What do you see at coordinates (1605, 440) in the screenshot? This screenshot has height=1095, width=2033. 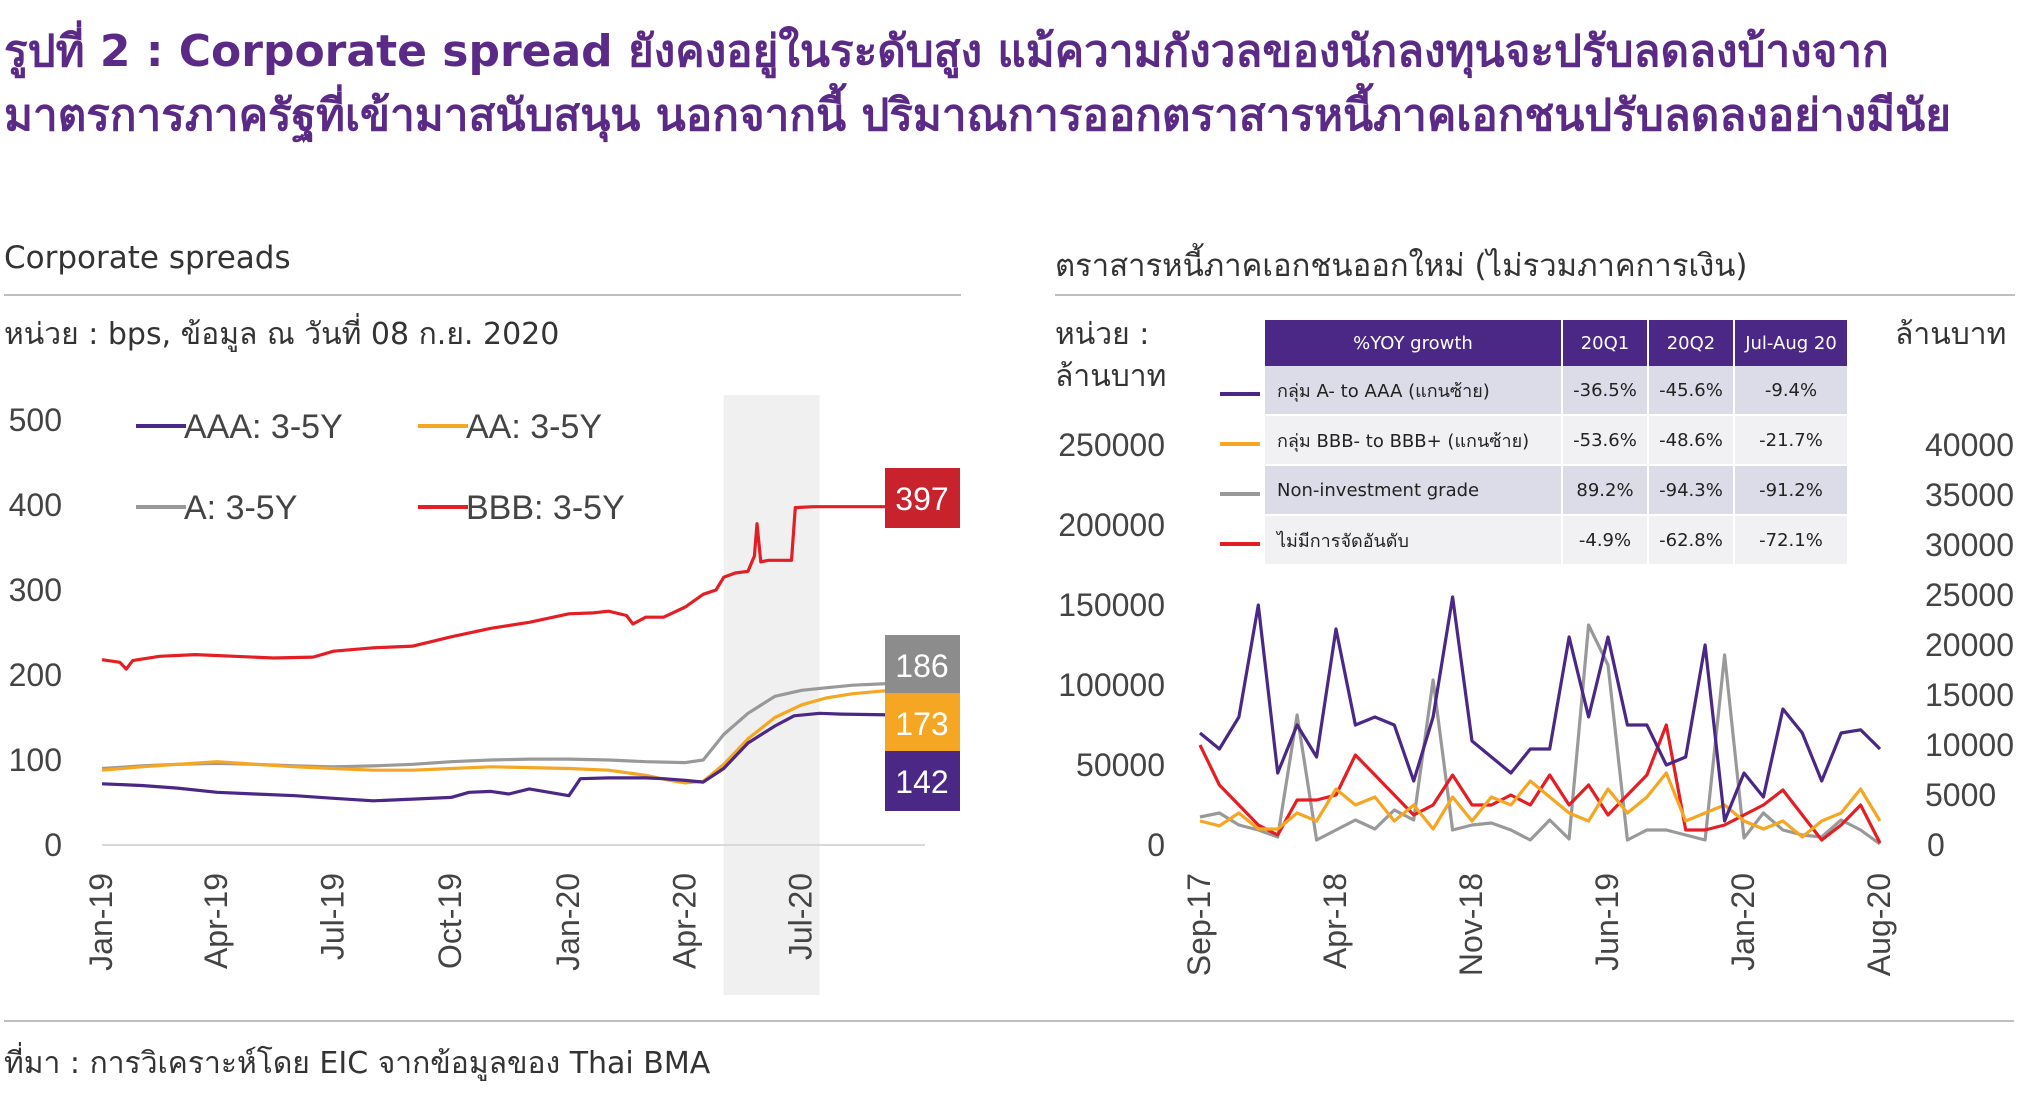 I see `table-cell: -53.6%` at bounding box center [1605, 440].